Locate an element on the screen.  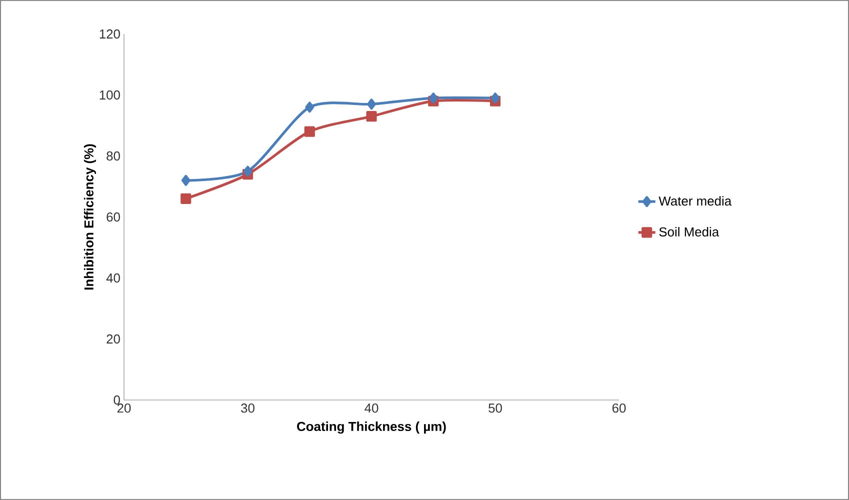
y-tick-label: 0 is located at coordinates (117, 400).